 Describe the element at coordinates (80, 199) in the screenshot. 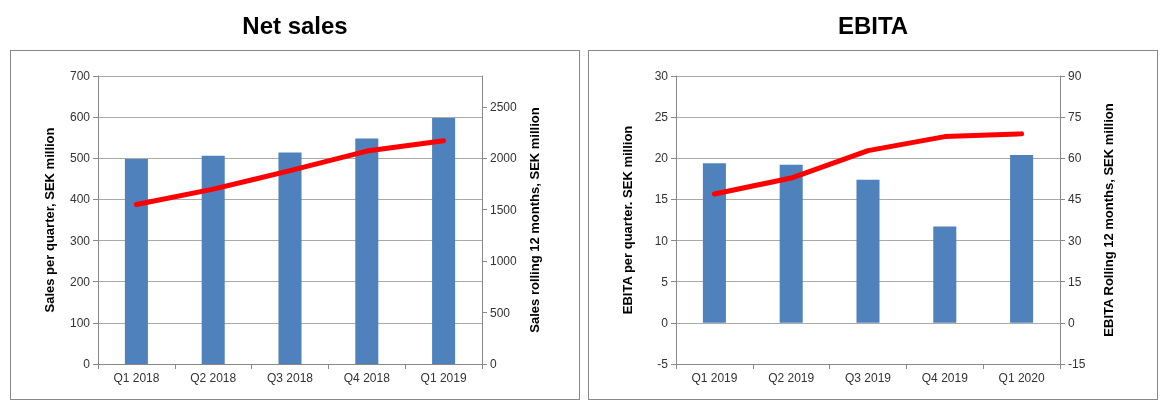

I see `y-tick-label: 400` at that location.